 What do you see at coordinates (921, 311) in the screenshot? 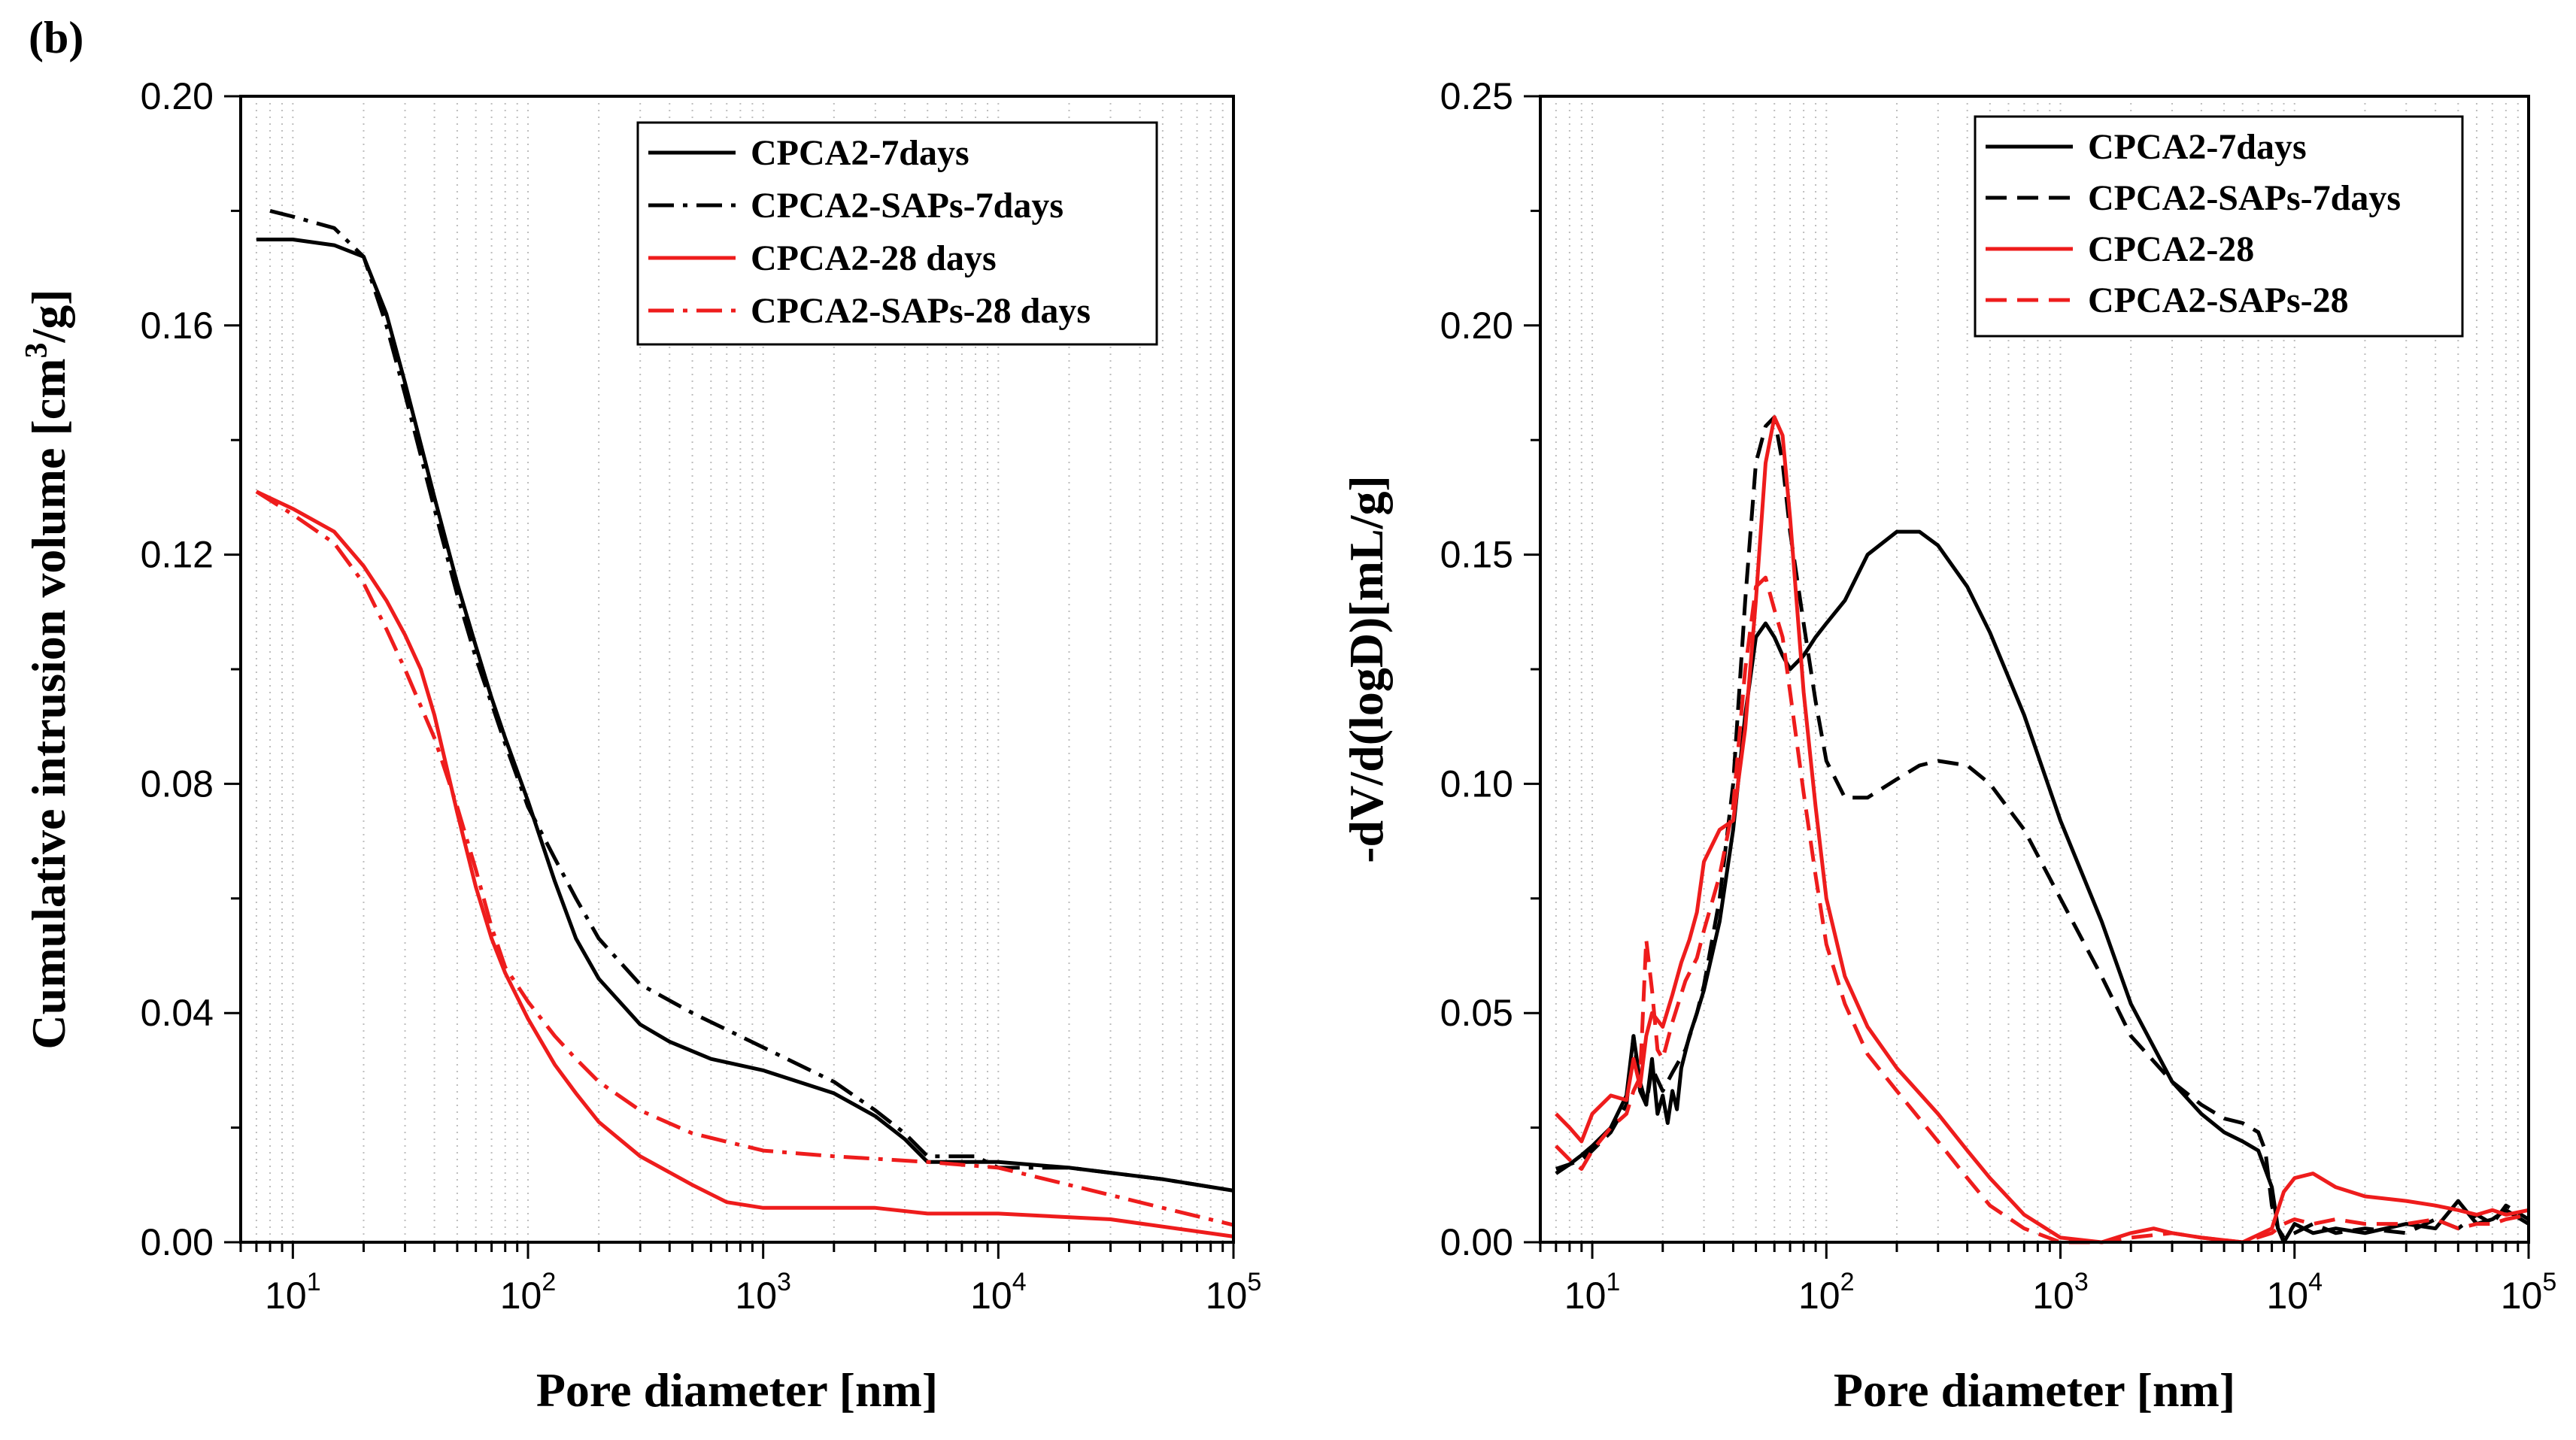
I see `legend-label: CPCA2-SAPs-28 days` at bounding box center [921, 311].